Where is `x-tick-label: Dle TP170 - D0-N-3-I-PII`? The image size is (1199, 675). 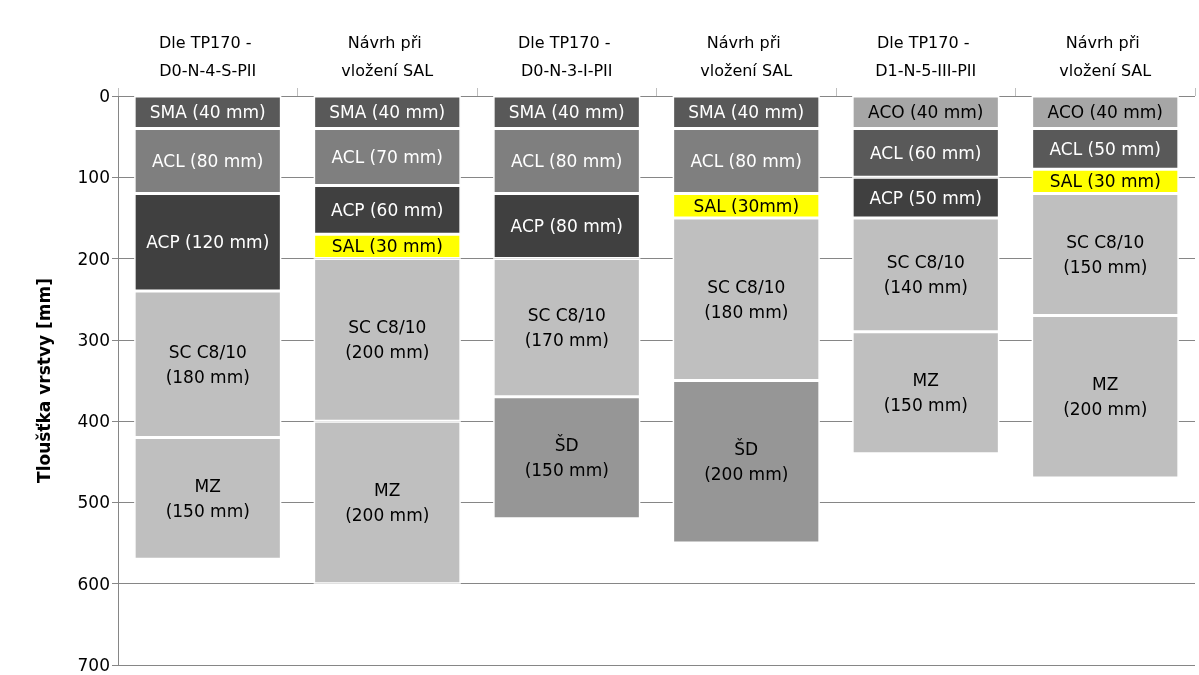 x-tick-label: Dle TP170 - D0-N-3-I-PII is located at coordinates (566, 56).